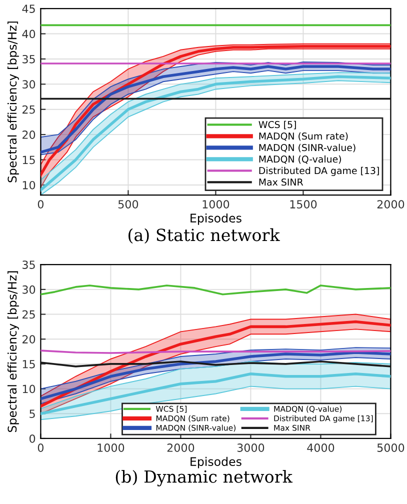 Image resolution: width=407 pixels, height=504 pixels. What do you see at coordinates (320, 448) in the screenshot?
I see `x-tick-label: 4000` at bounding box center [320, 448].